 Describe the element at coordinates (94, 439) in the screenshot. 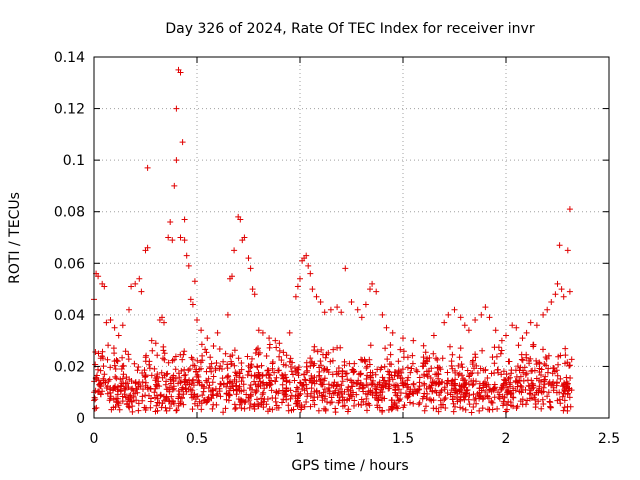

I see `x-tick-label: 0` at that location.